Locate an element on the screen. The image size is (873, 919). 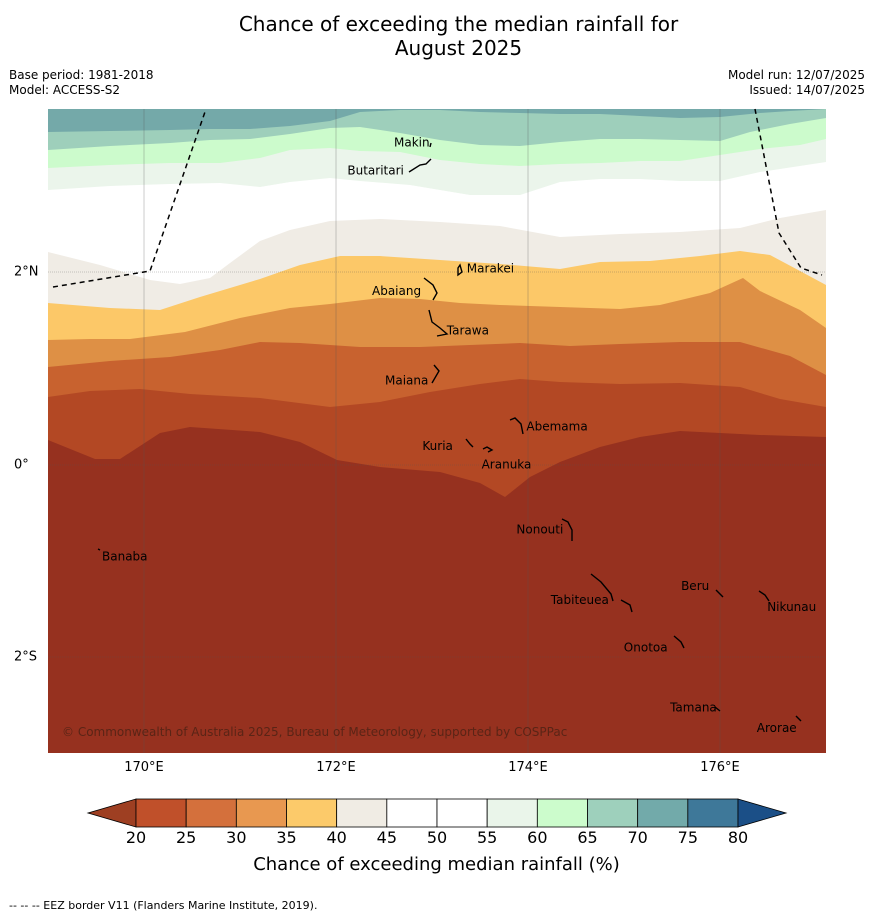
title-line-2: August 2025 is located at coordinates (458, 48).